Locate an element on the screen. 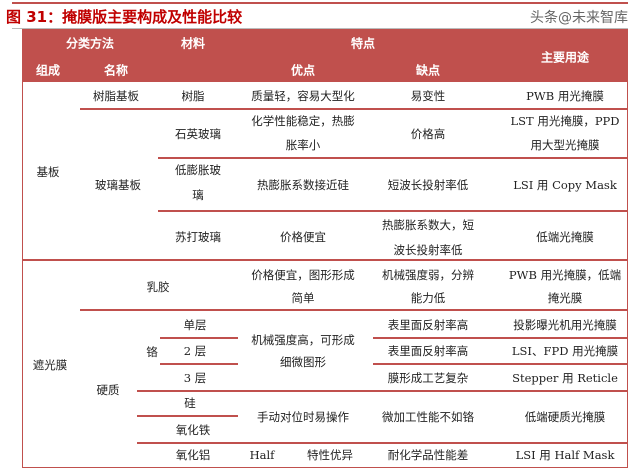 The height and width of the screenshot is (470, 640). watermark: 头条@未来智库 is located at coordinates (579, 18).